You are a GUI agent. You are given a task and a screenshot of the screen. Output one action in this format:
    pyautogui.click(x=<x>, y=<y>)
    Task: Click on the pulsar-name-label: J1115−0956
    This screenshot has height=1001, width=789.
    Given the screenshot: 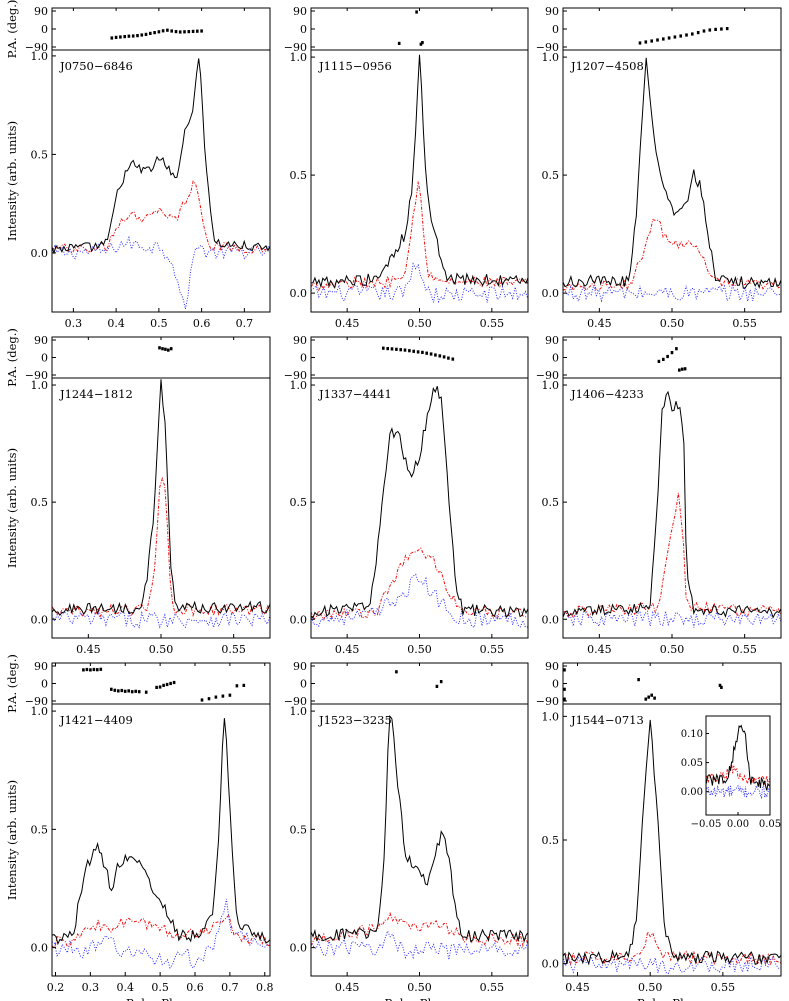 What is the action you would take?
    pyautogui.click(x=355, y=66)
    